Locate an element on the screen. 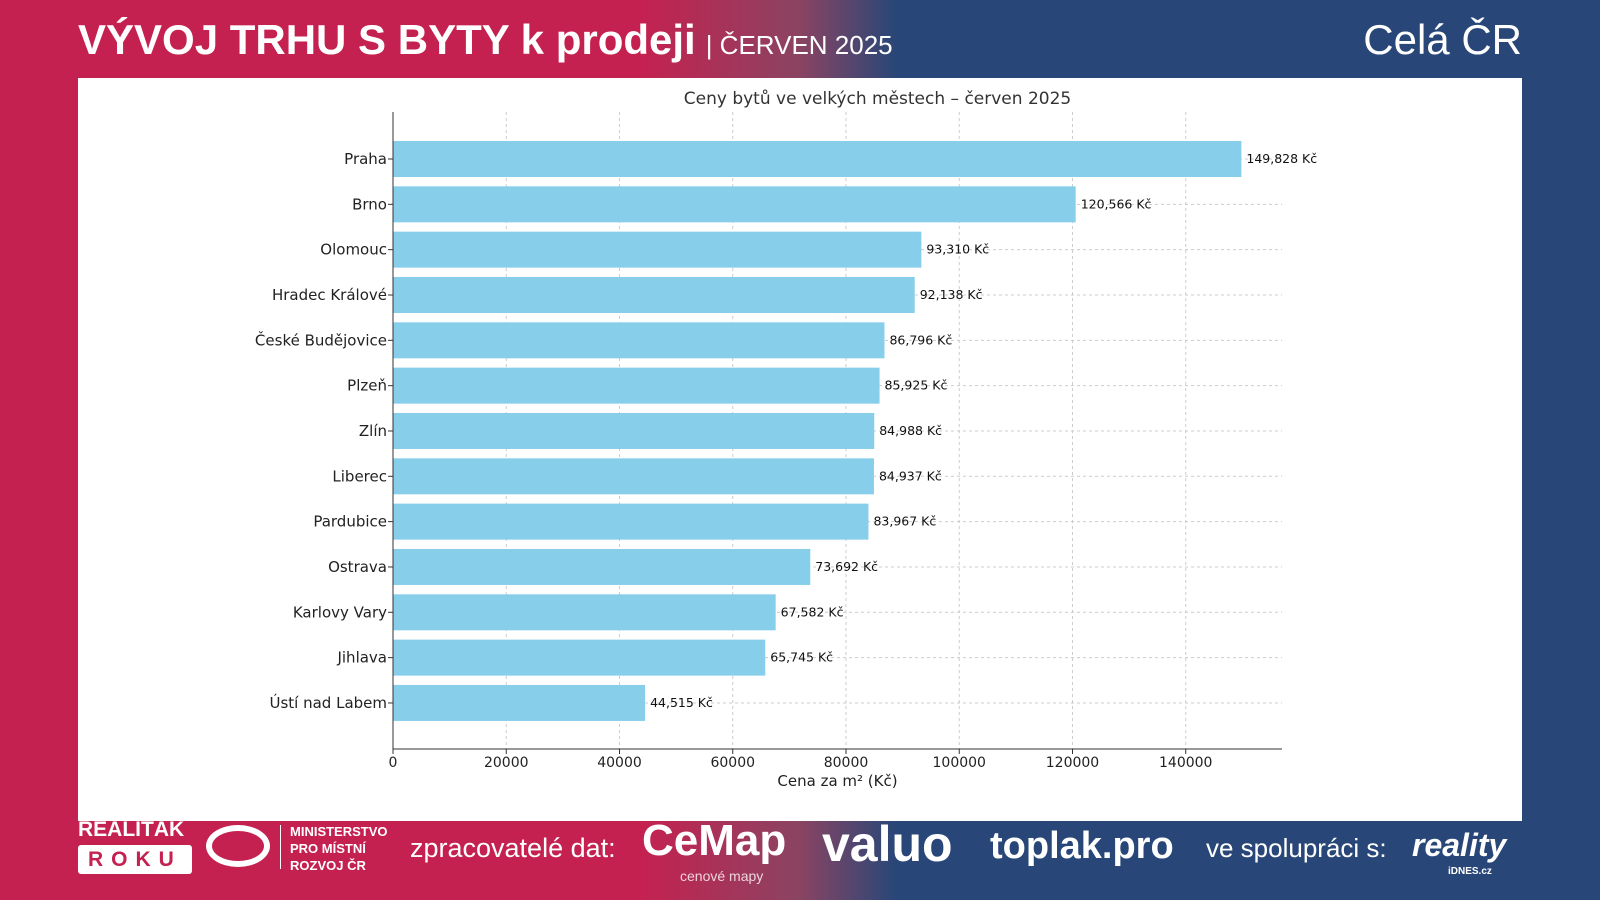 This screenshot has height=900, width=1600. data-label: 149,828 Kč is located at coordinates (1281, 158).